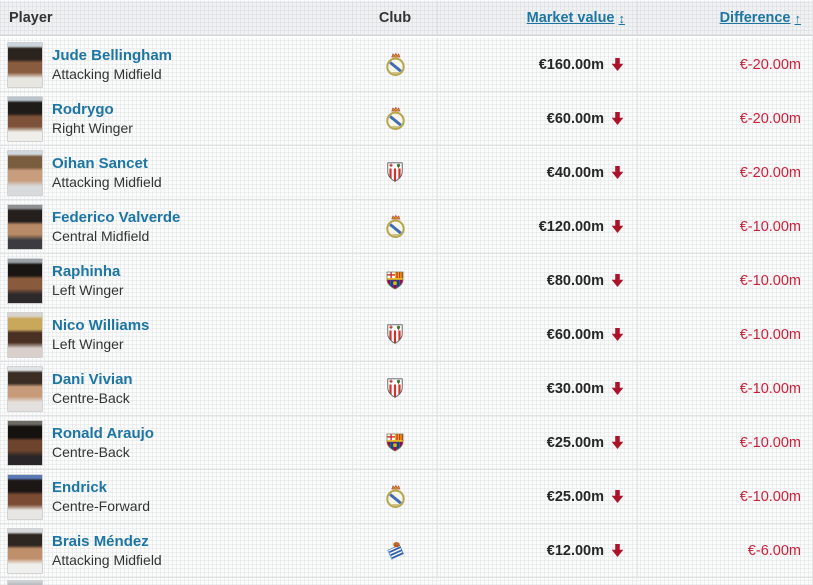 This screenshot has height=585, width=813. Describe the element at coordinates (83, 109) in the screenshot. I see `player-name-link: Rodrygo` at that location.